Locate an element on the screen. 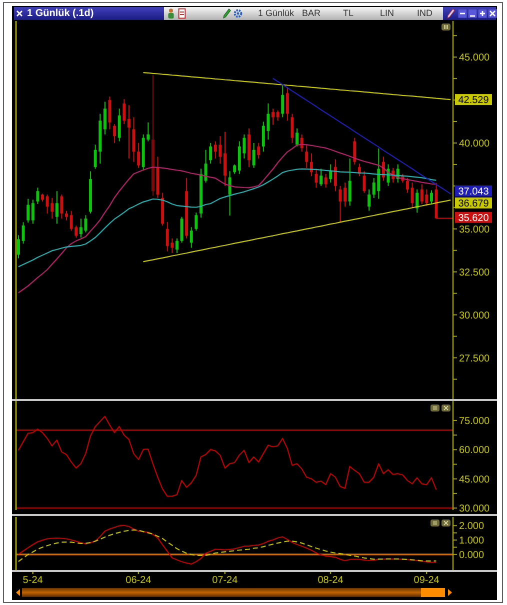 This screenshot has height=605, width=507. chart-title: 1 Günlük (.1d) is located at coordinates (60, 13).